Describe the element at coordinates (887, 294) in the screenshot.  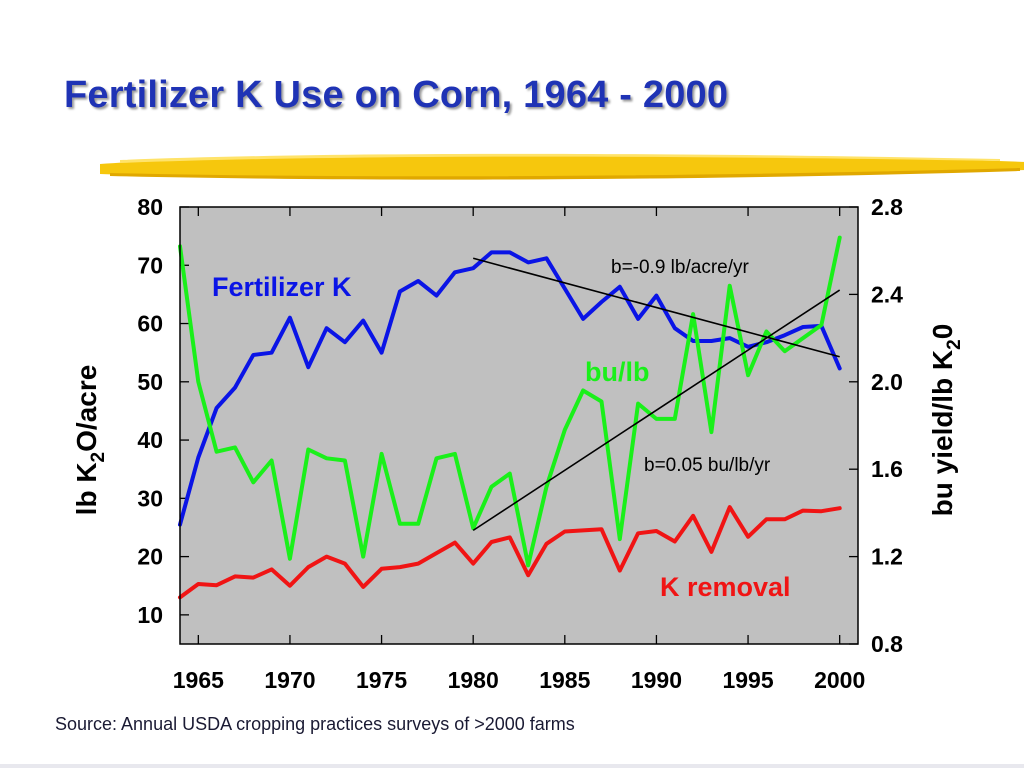
I see `y-right-tick-label: 2.4` at that location.